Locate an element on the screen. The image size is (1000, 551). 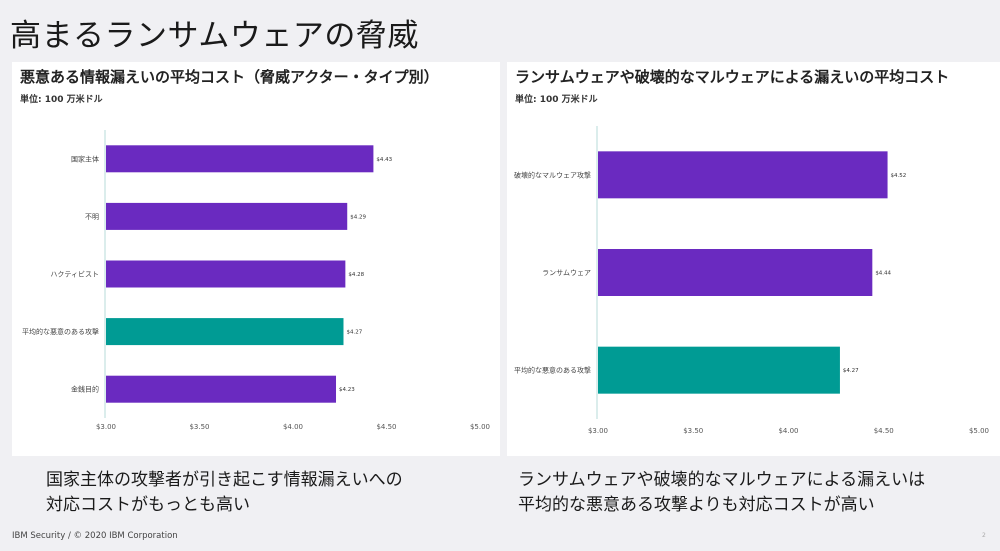
value-label: $4.23 is located at coordinates (347, 390).